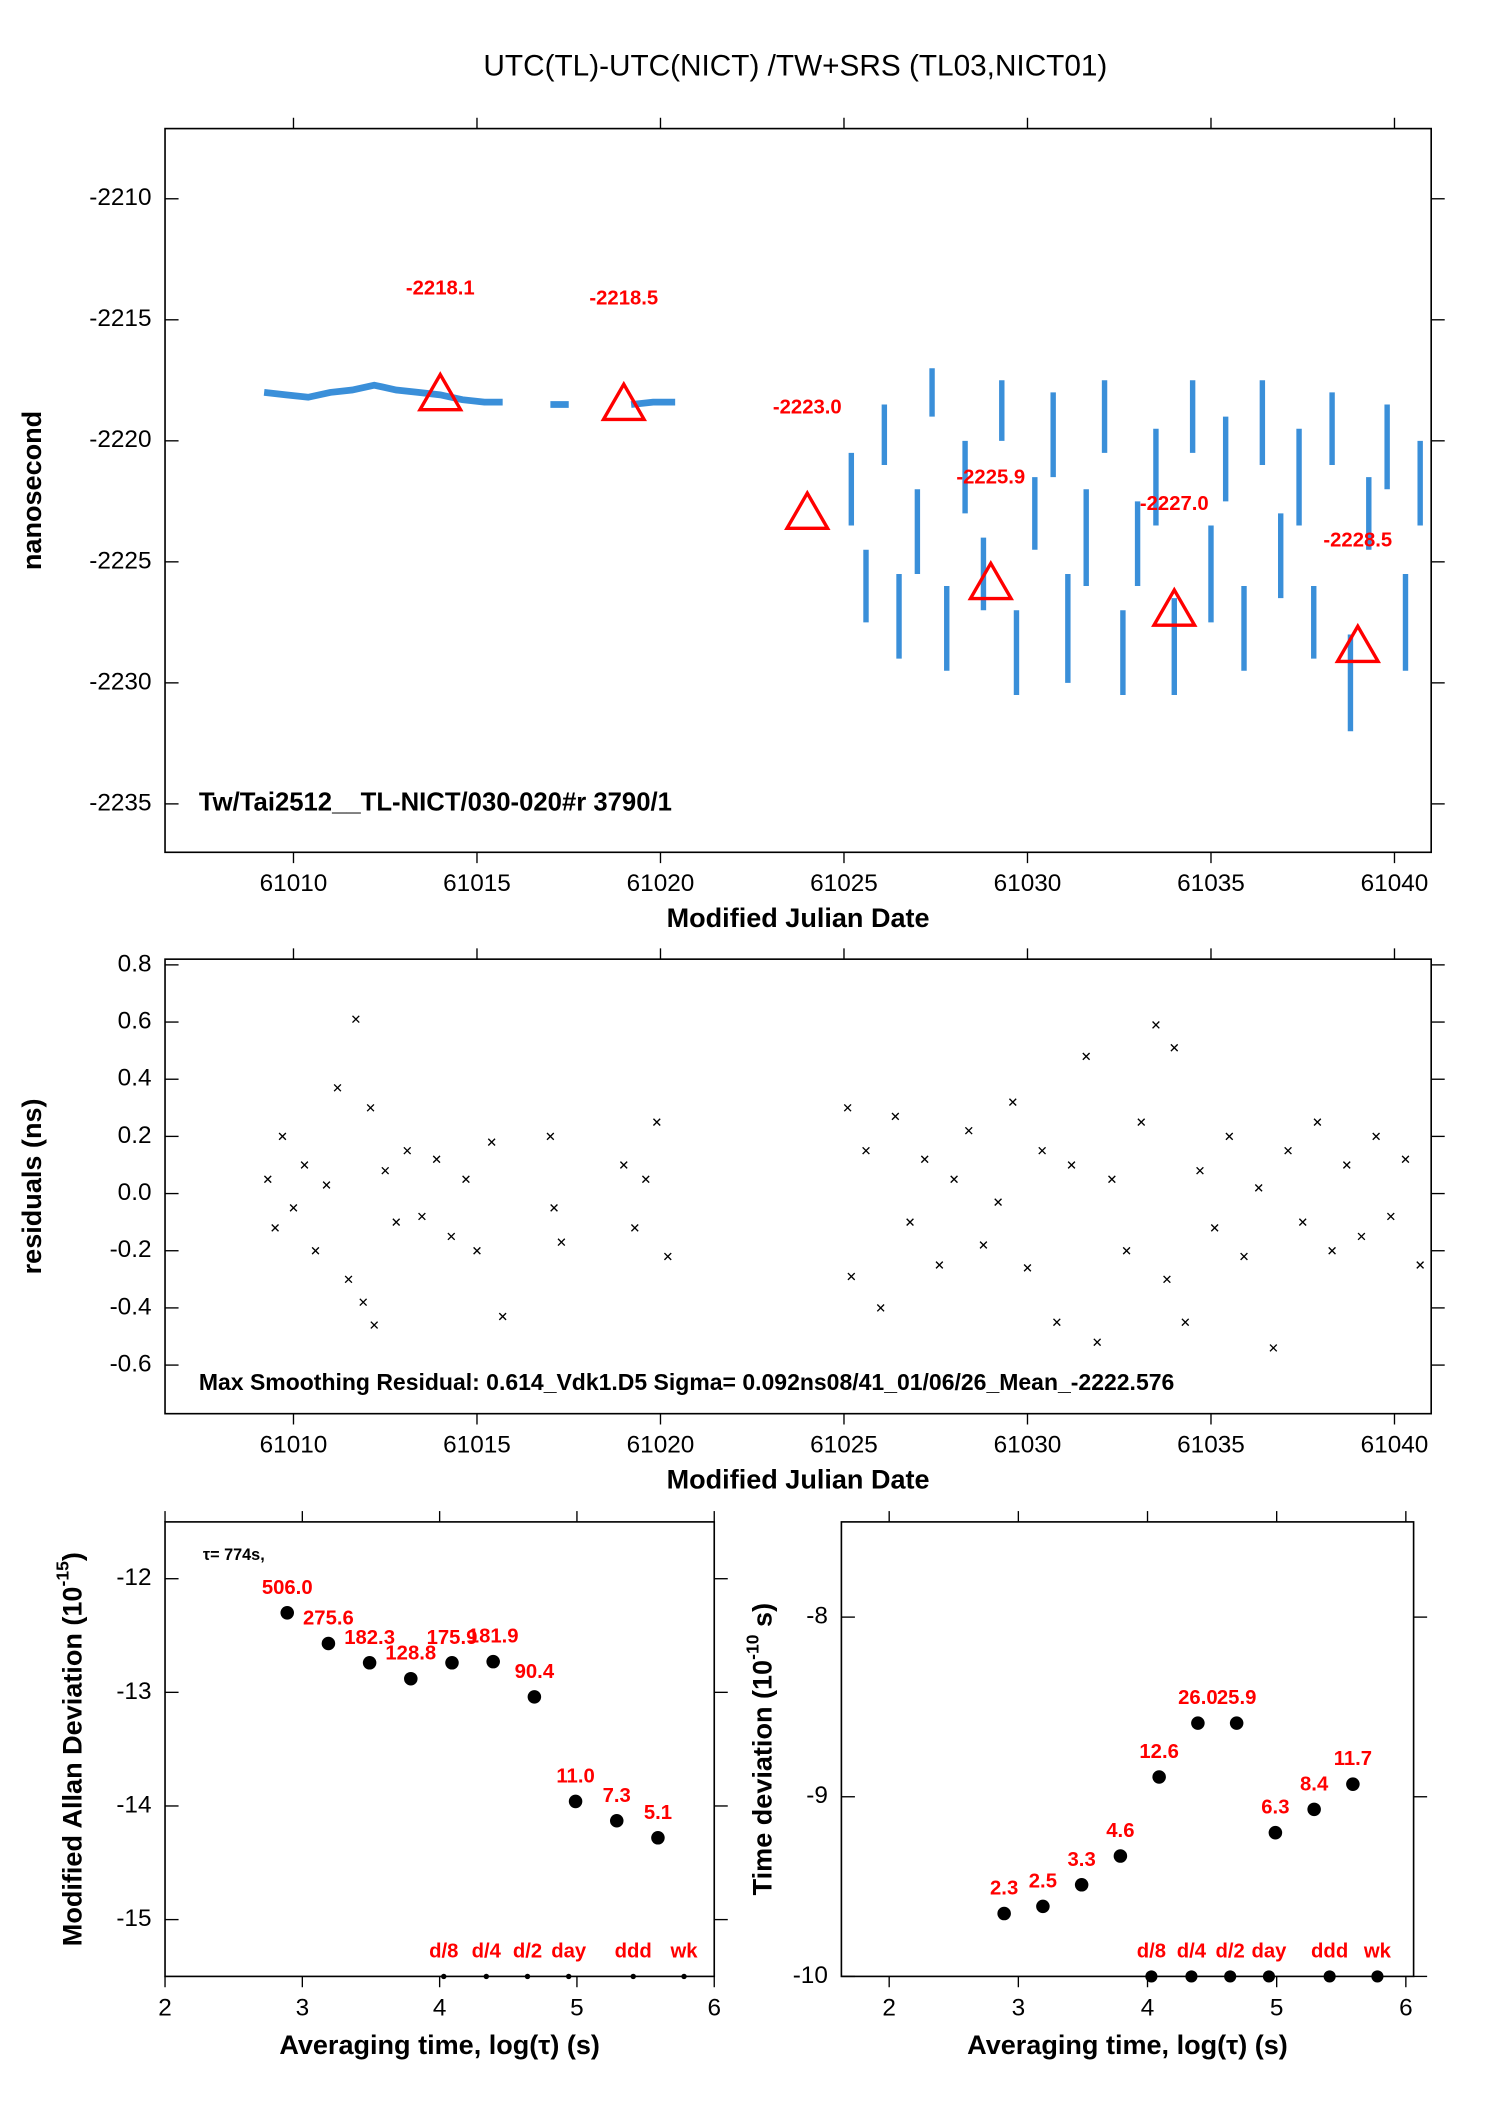  I want to click on point-label: 2.3, so click(1004, 1889).